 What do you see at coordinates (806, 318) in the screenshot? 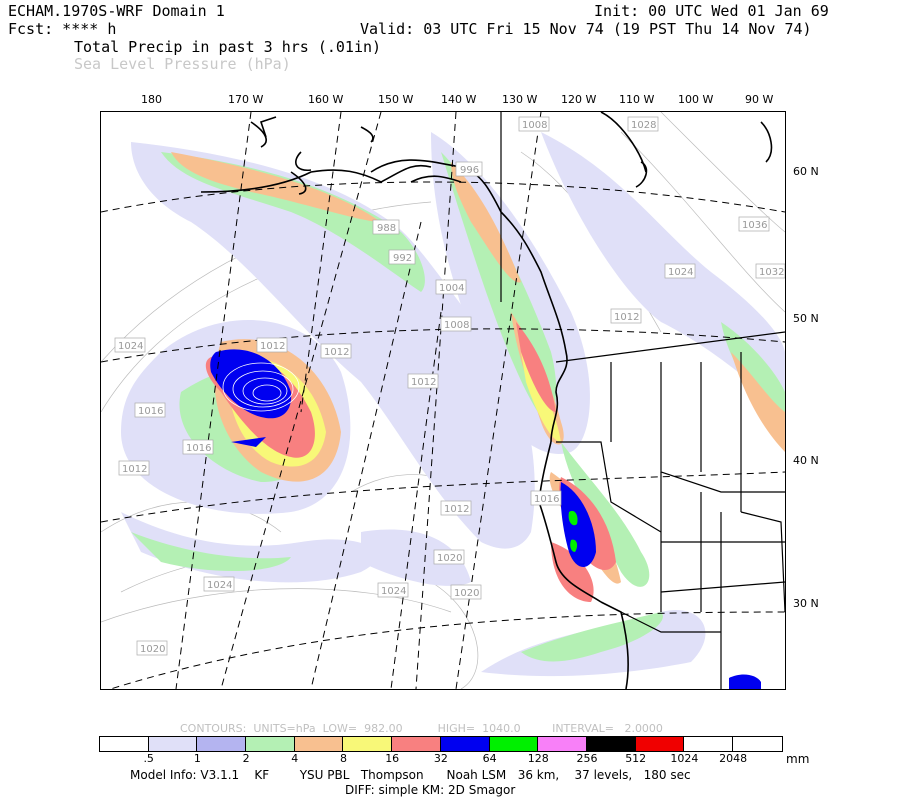
I see `lat-label: 50 N` at bounding box center [806, 318].